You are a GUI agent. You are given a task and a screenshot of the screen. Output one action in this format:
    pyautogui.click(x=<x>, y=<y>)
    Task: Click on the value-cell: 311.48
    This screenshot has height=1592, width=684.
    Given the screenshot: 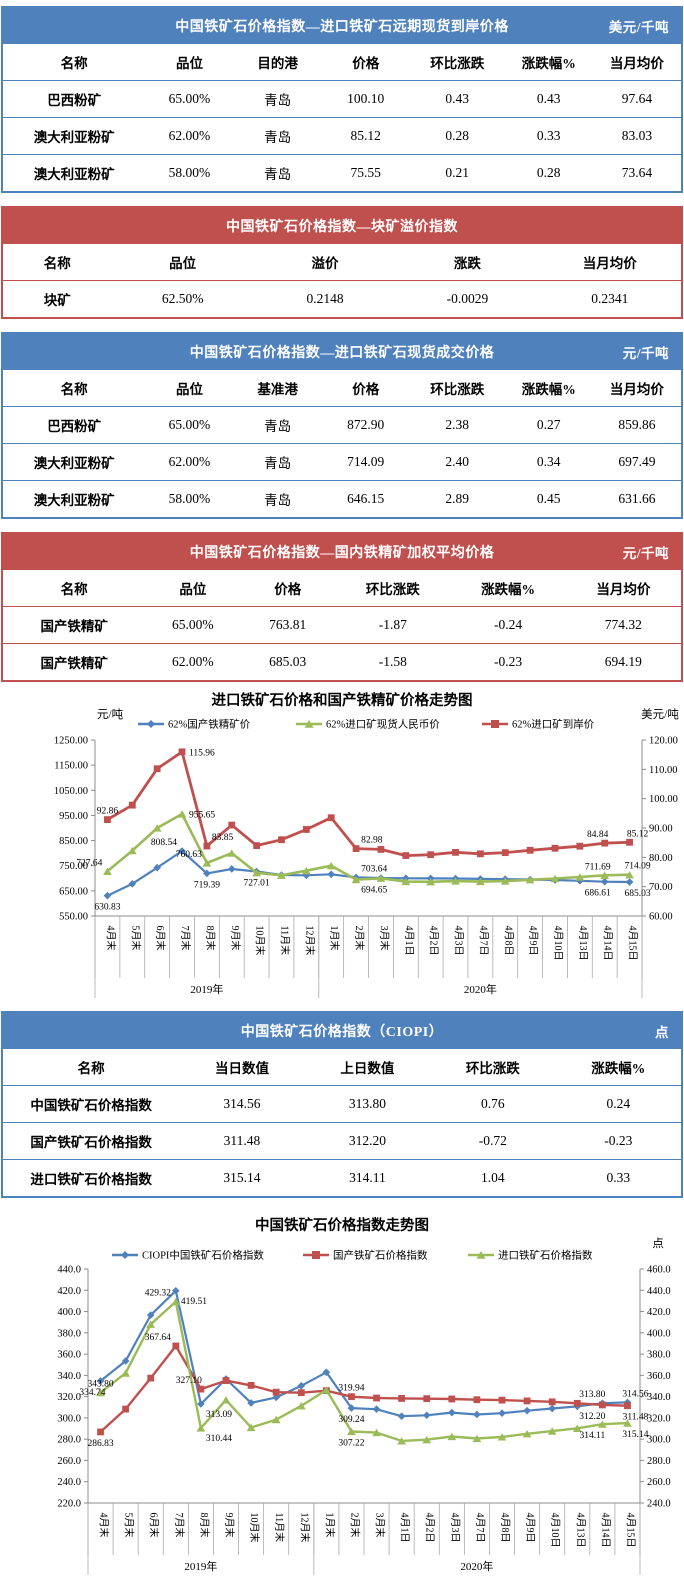 What is the action you would take?
    pyautogui.click(x=242, y=1141)
    